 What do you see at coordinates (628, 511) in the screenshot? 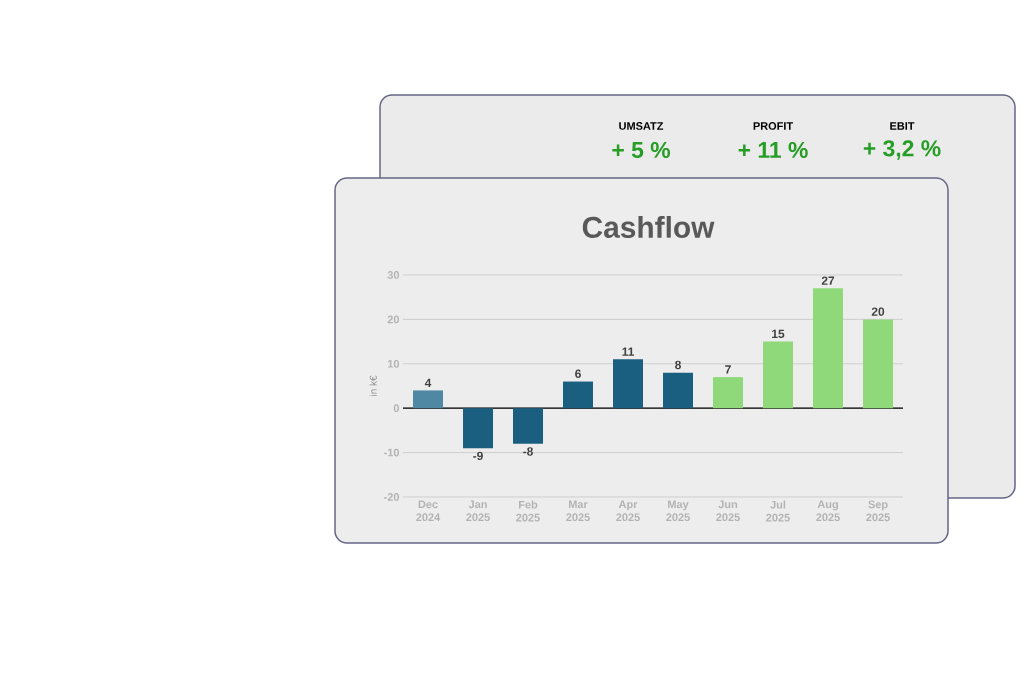
I see `x-tick-label: Apr 2025` at bounding box center [628, 511].